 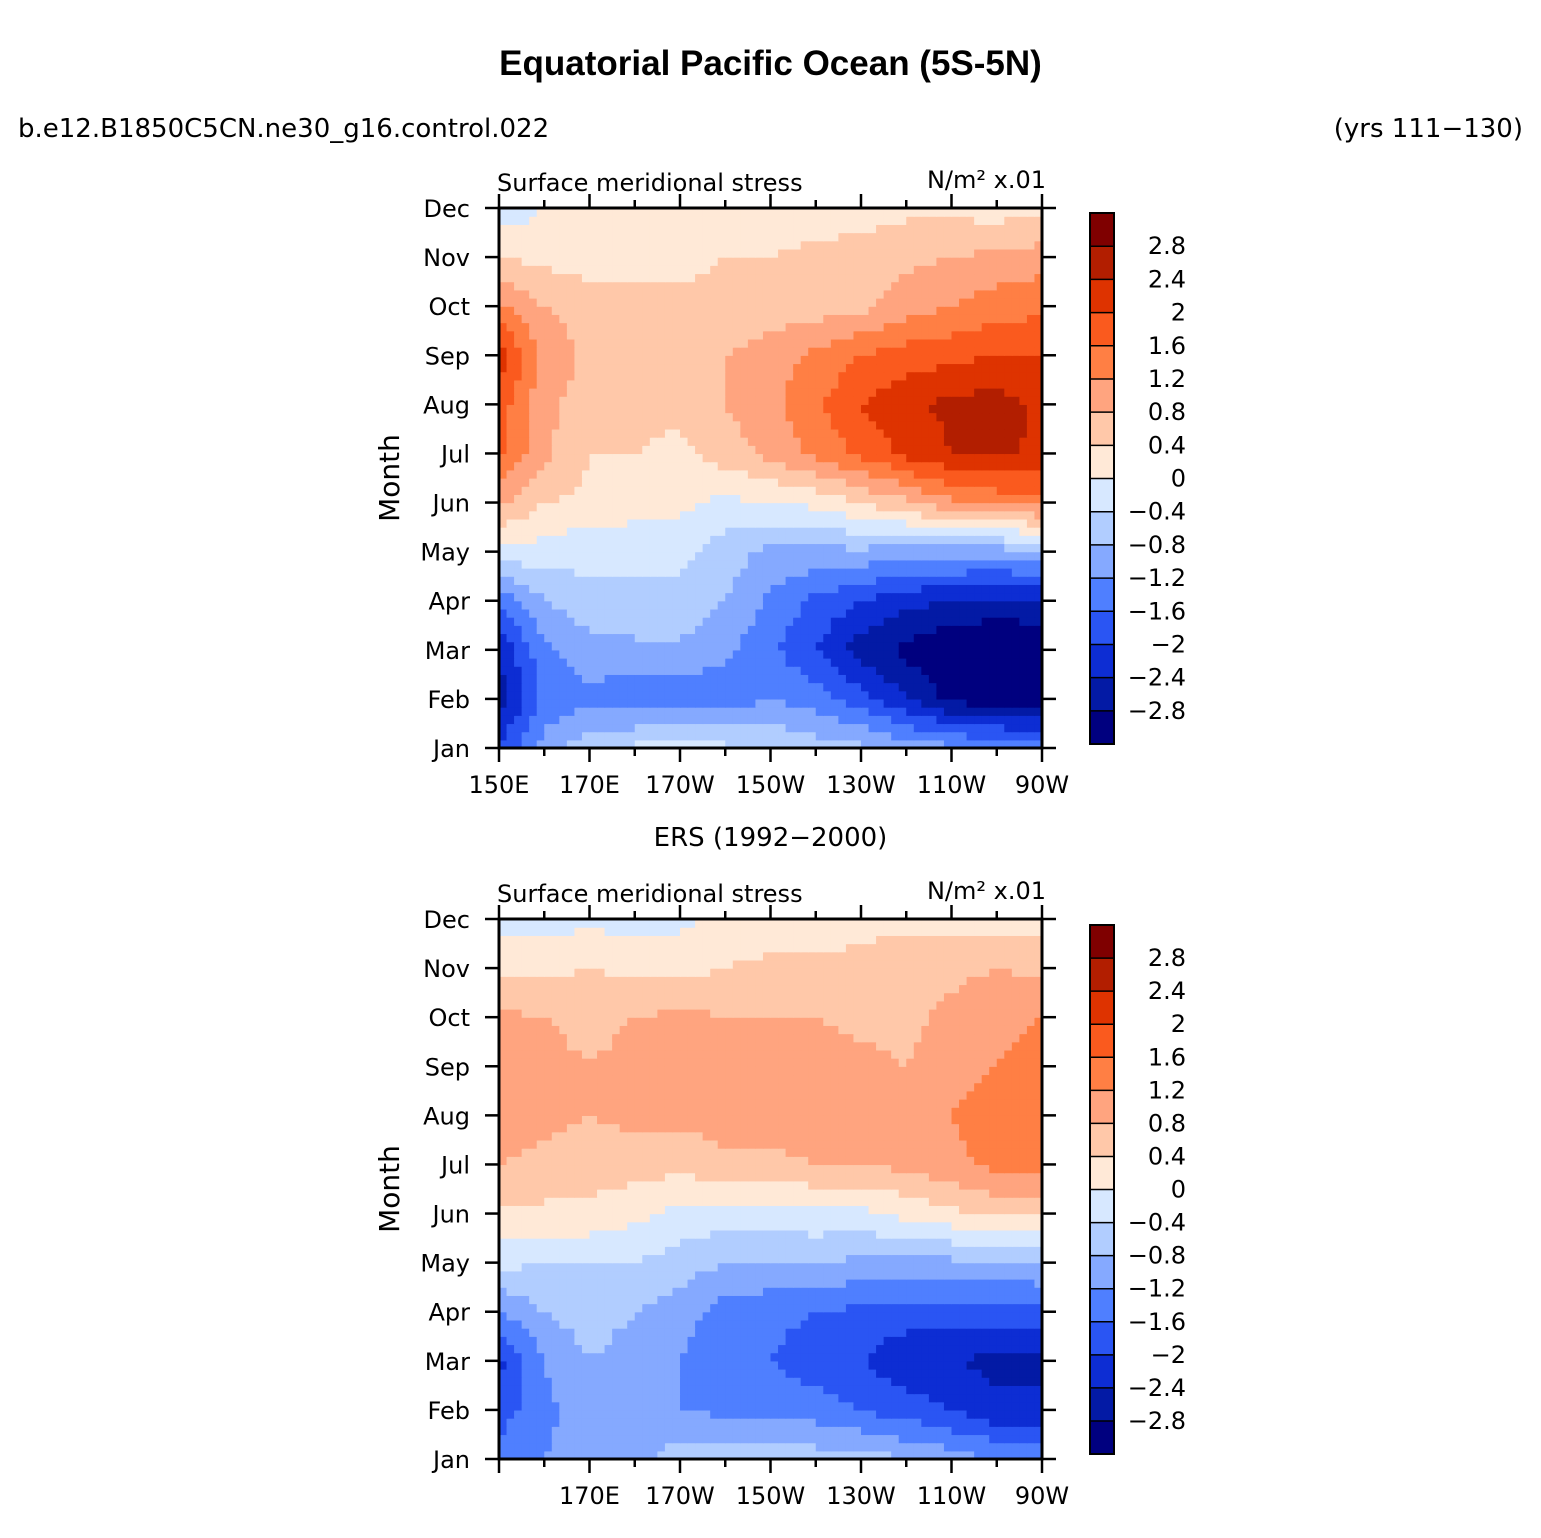 I want to click on y-tick-label: Nov, so click(x=446, y=258).